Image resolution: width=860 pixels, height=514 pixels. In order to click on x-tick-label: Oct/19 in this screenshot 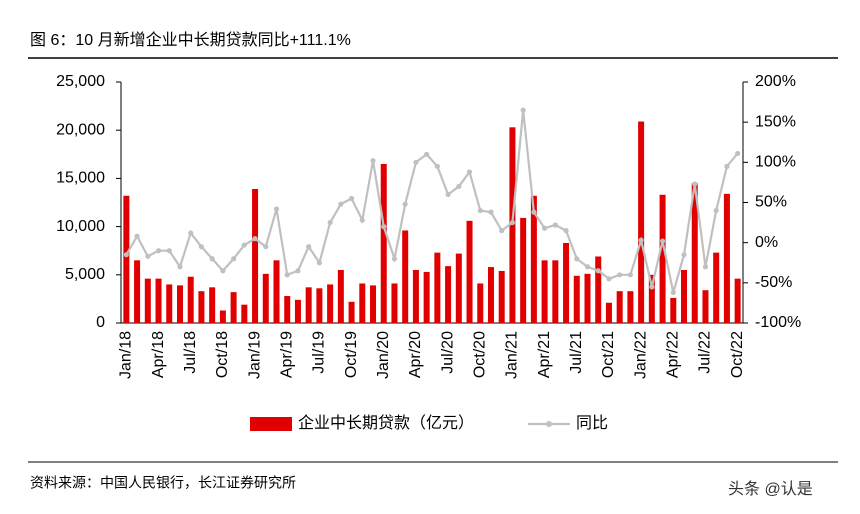, I will do `click(351, 354)`.